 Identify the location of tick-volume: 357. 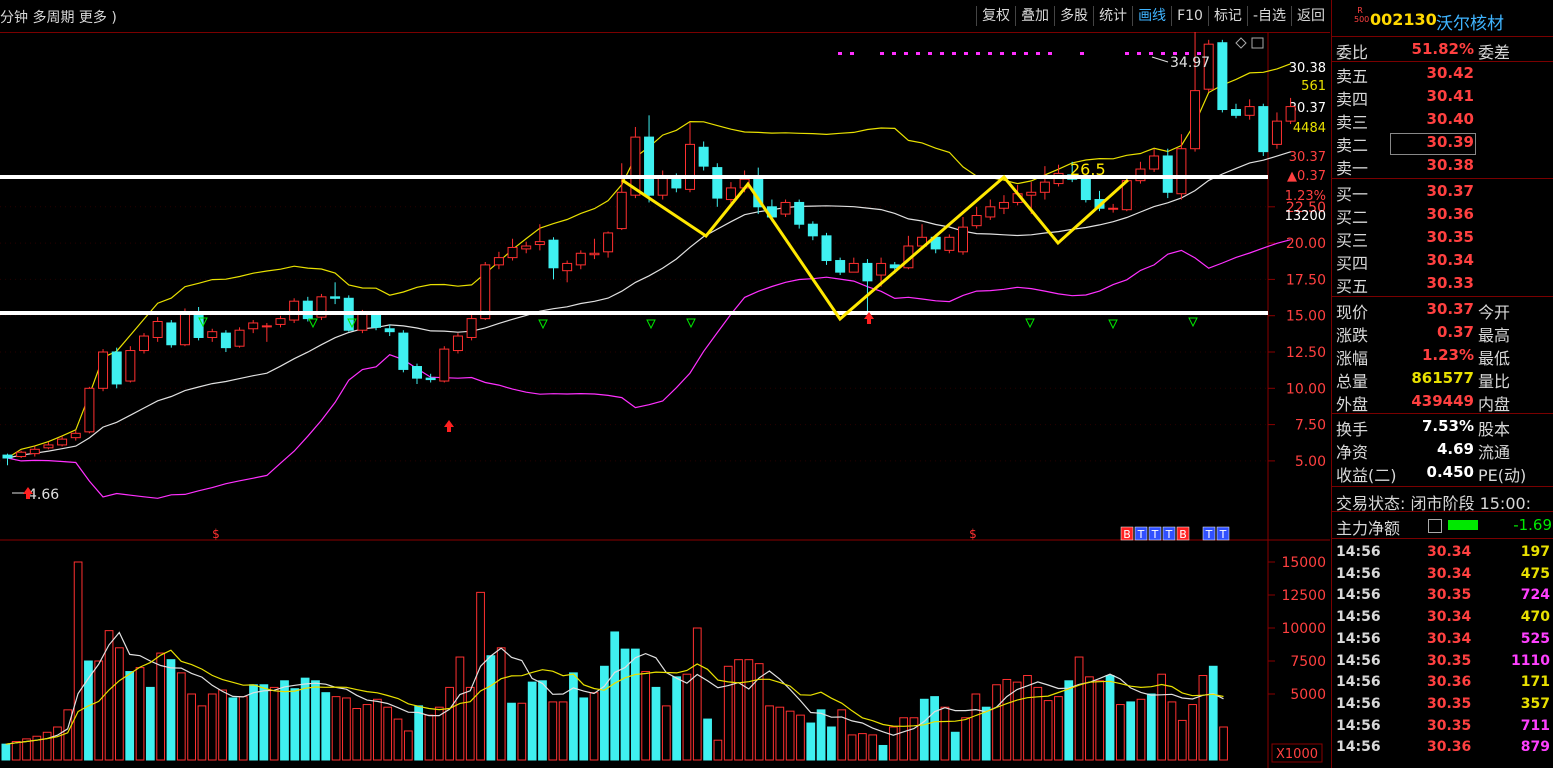
(1535, 703).